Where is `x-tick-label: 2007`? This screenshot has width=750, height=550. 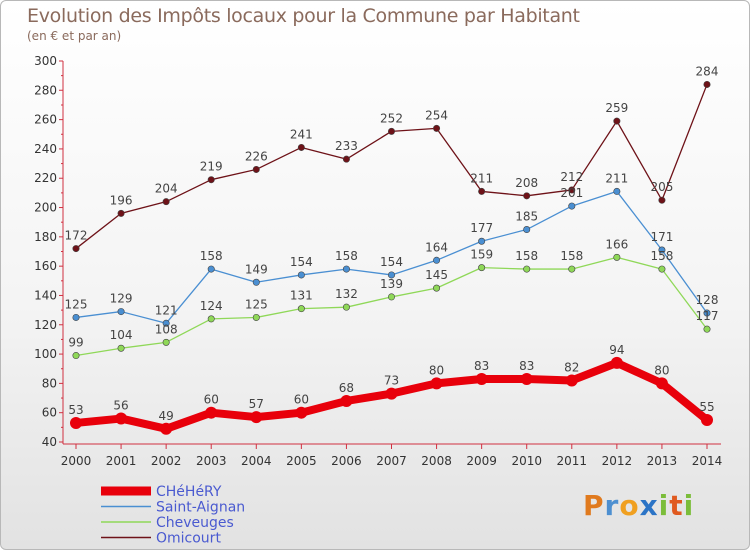
x-tick-label: 2007 is located at coordinates (391, 461).